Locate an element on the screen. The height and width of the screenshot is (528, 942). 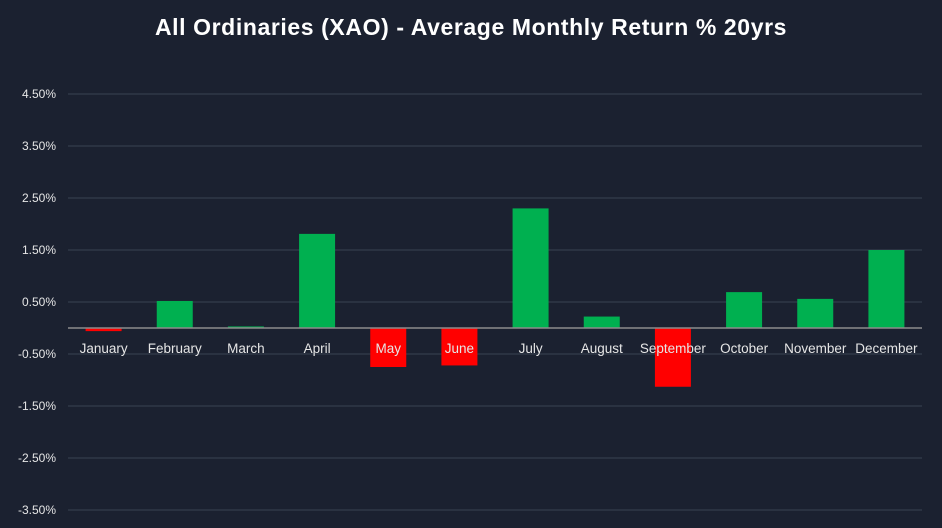
bar-january is located at coordinates (103, 330).